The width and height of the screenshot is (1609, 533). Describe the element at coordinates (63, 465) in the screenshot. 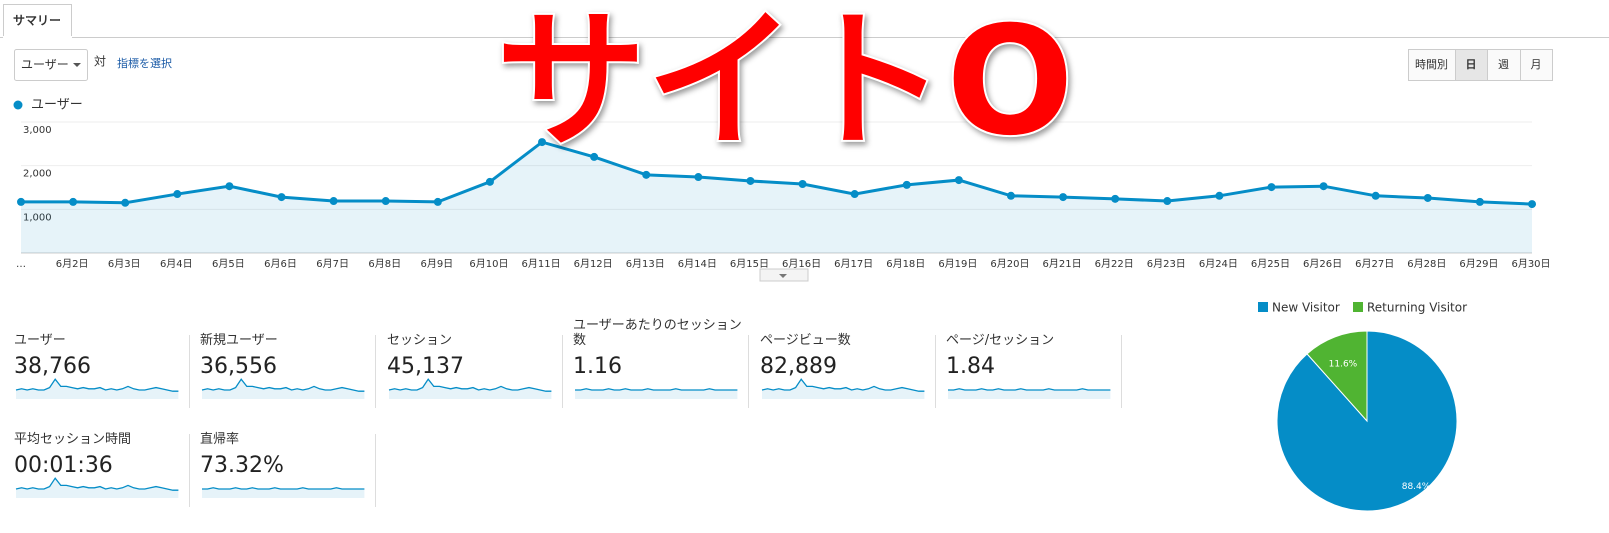

I see `metric-value: 00:01:36` at that location.